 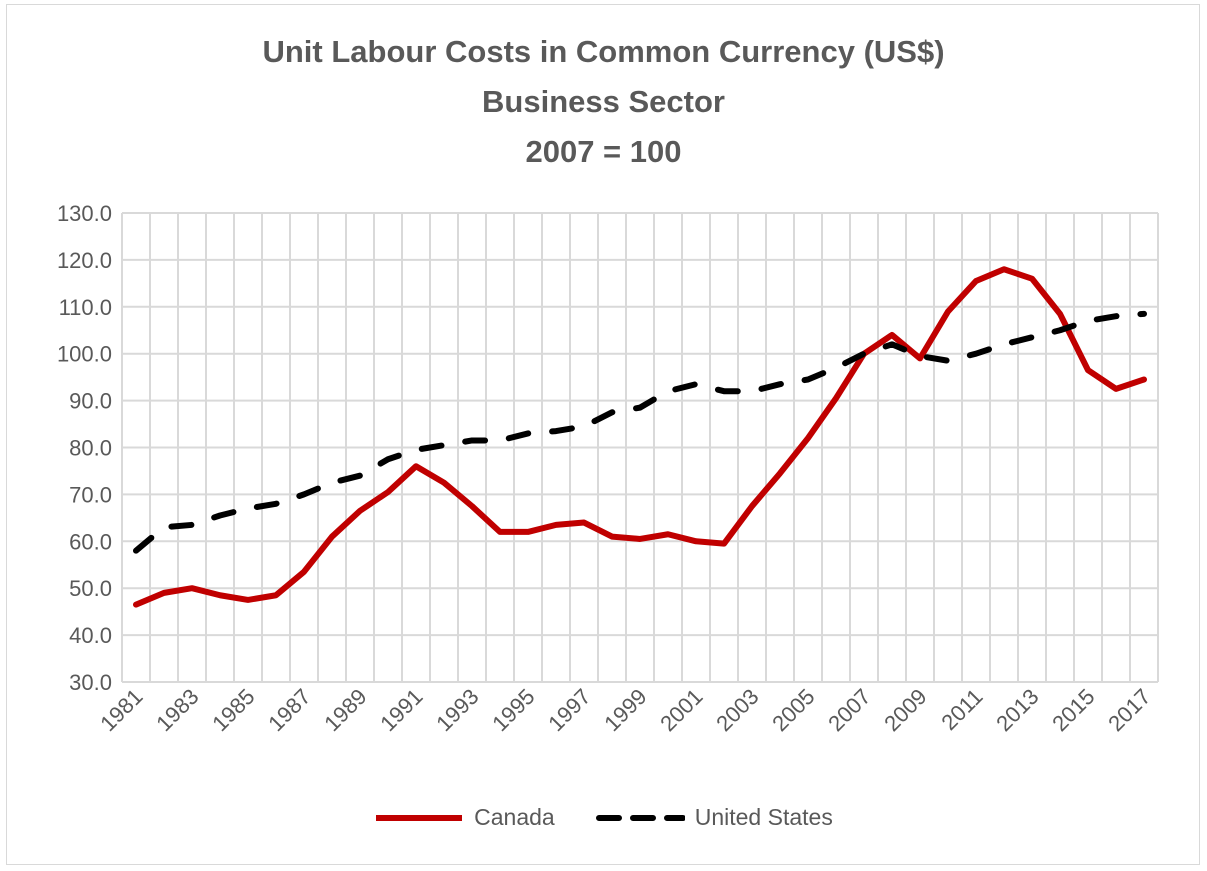 What do you see at coordinates (1129, 710) in the screenshot?
I see `x-tick-label: 2017` at bounding box center [1129, 710].